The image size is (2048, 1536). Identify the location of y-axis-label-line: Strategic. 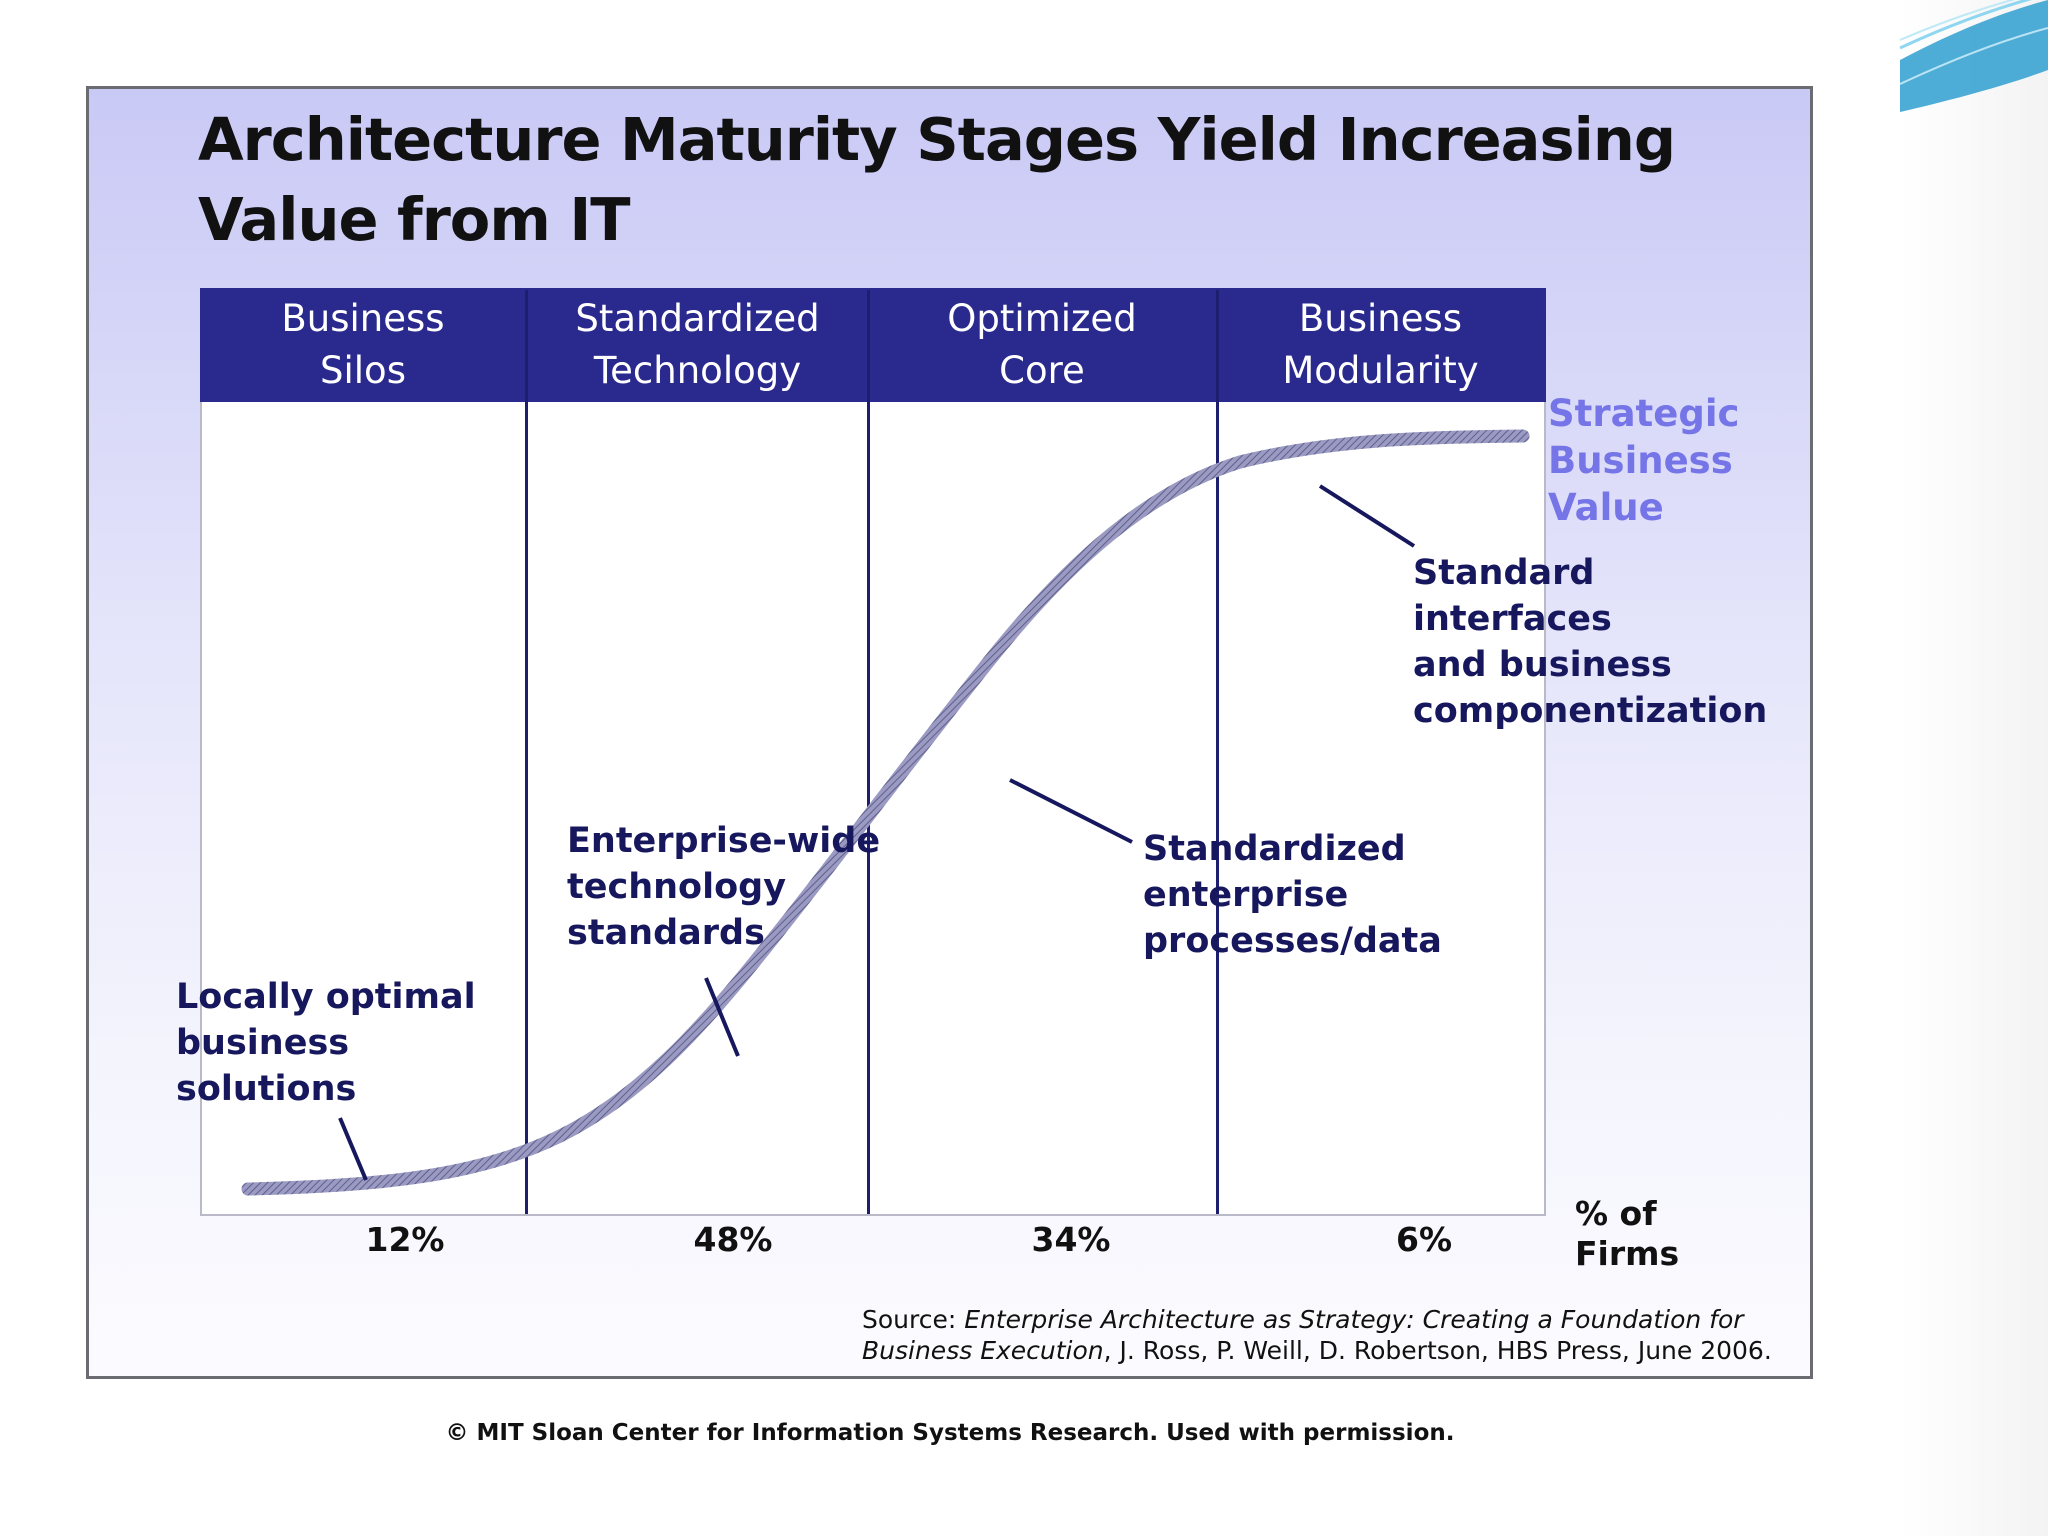
(1644, 413).